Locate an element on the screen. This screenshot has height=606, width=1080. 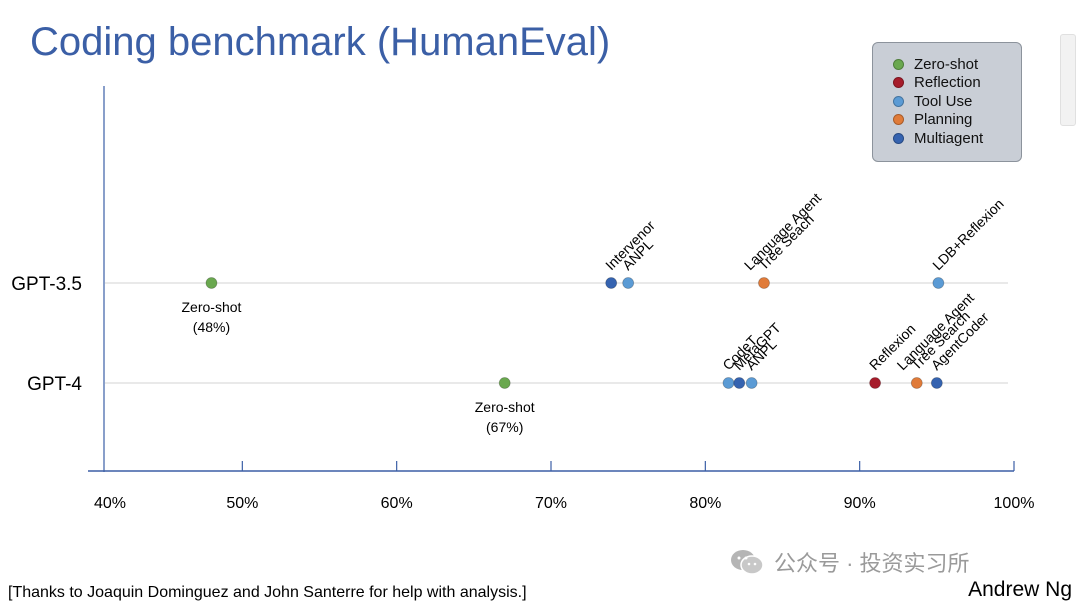
legend-label: Planning is located at coordinates (943, 120).